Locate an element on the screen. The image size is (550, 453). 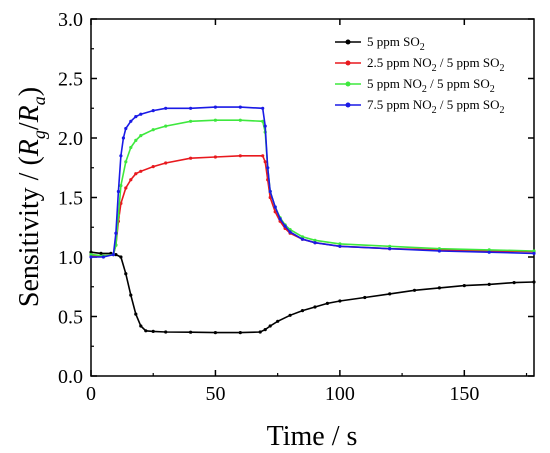
legend-label: 2.5 ppm NO2 / 5 ppm SO2 is located at coordinates (435, 64).